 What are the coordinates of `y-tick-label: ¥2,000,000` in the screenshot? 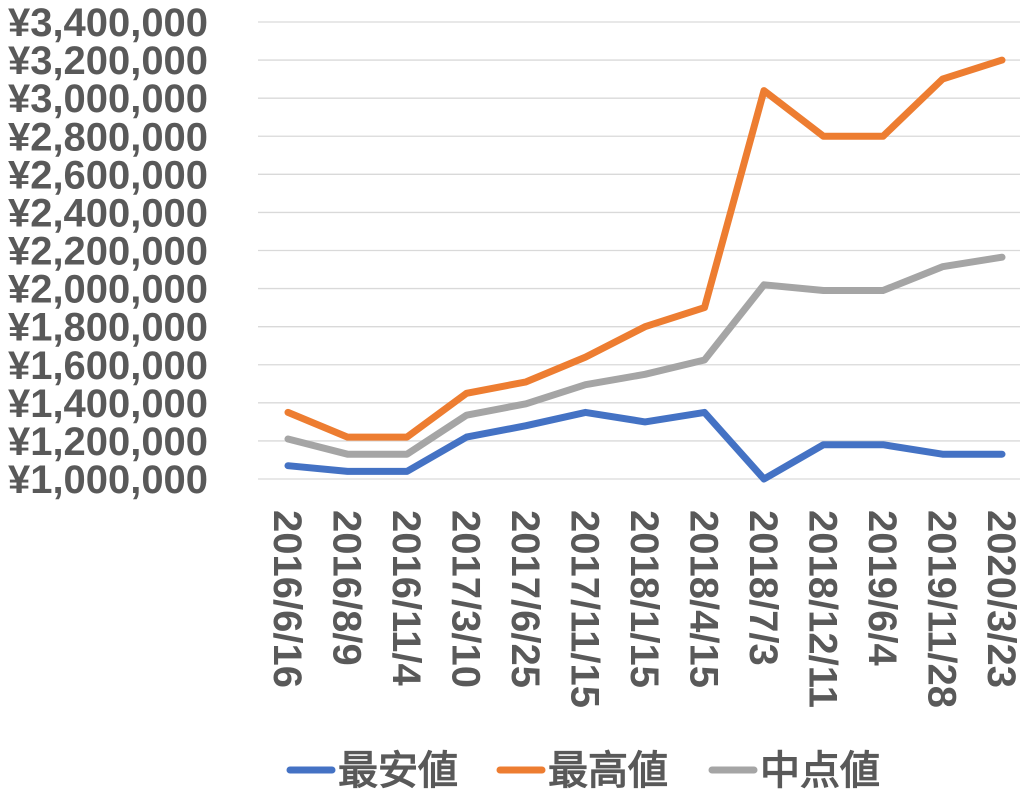 It's located at (108, 290).